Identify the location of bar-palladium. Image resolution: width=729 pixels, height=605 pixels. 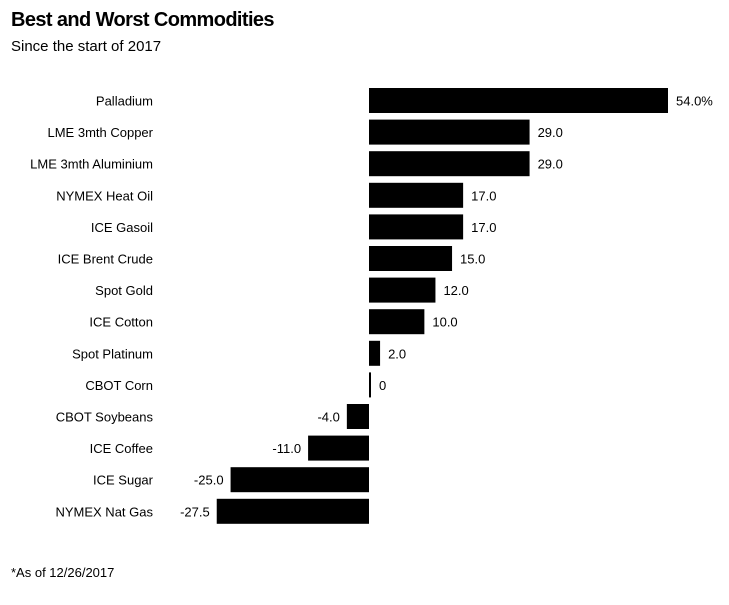
(518, 100).